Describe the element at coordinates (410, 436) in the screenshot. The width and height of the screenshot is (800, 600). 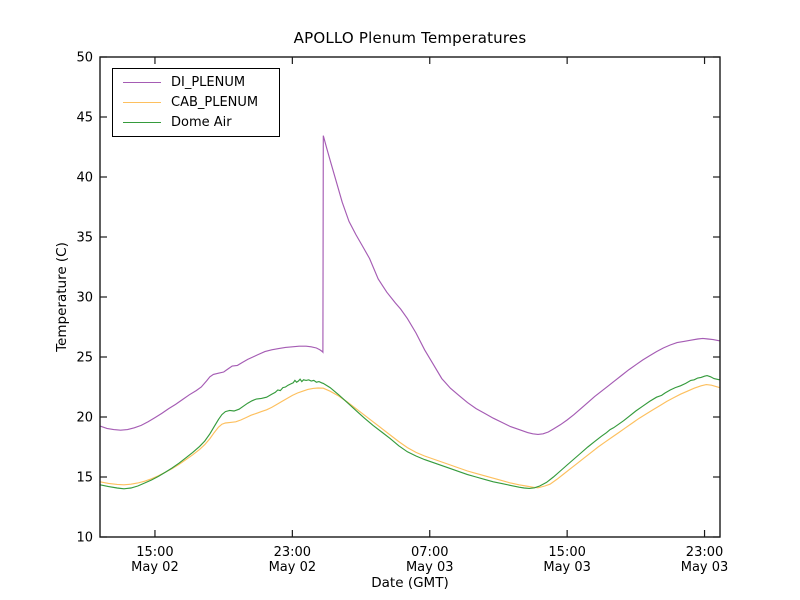
I see `series-line-cab-plenum` at that location.